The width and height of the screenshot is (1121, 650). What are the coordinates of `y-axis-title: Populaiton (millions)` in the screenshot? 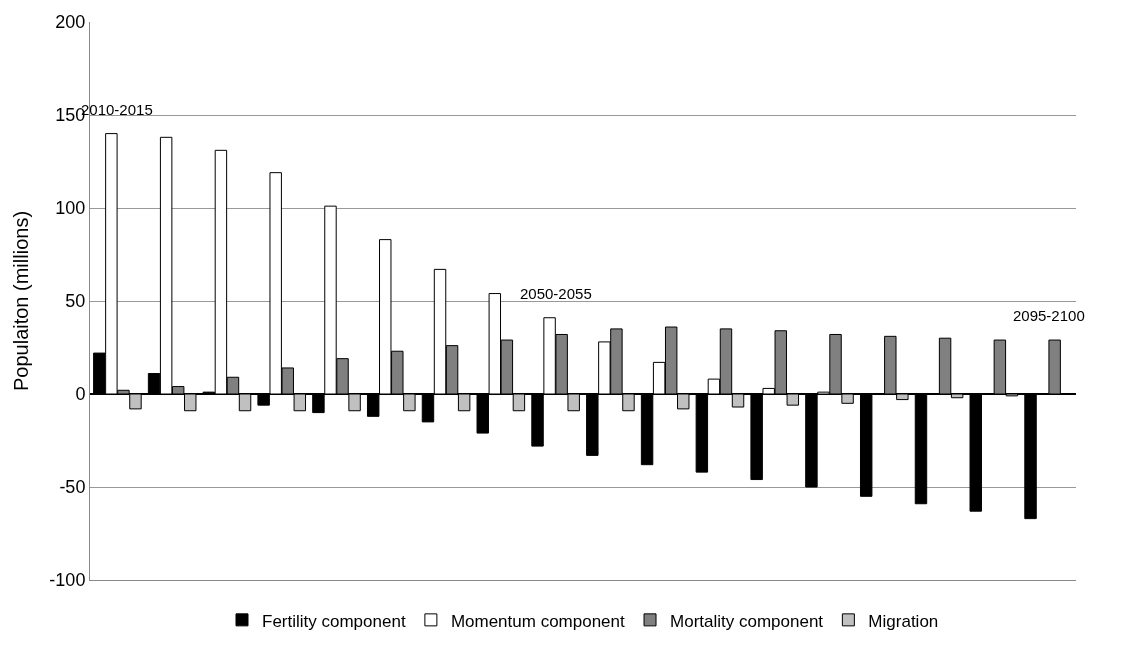 It's located at (20, 301).